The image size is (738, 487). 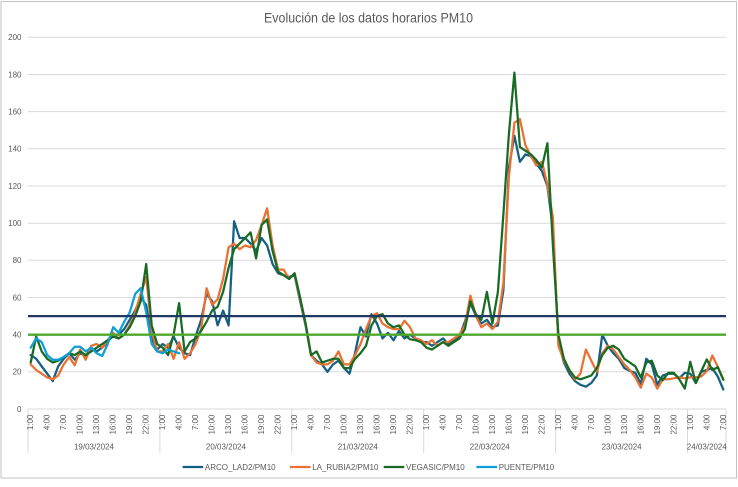 What do you see at coordinates (707, 447) in the screenshot?
I see `svg-text: 24/03/2024` at bounding box center [707, 447].